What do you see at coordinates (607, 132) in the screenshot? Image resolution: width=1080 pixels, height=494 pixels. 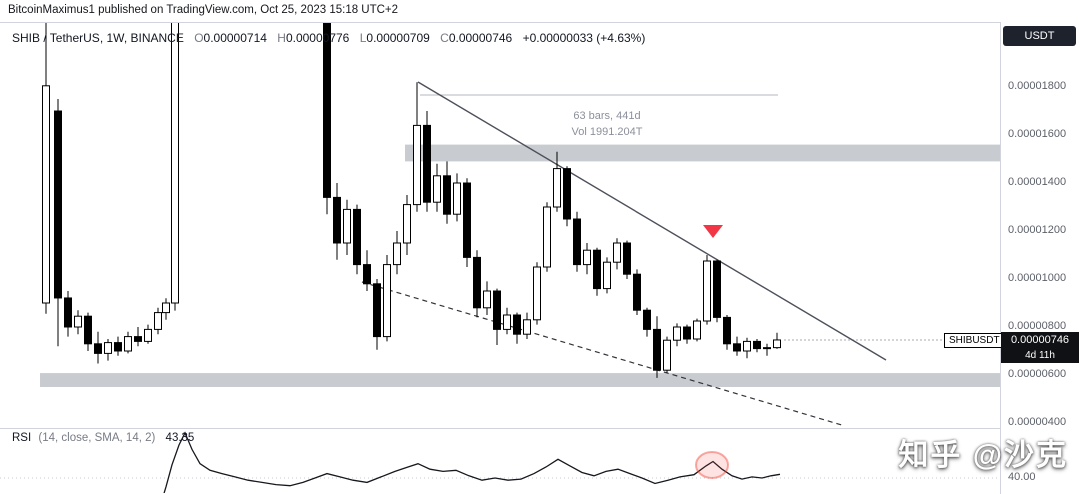 I see `measure-volume-label: Vol 1991.204T` at bounding box center [607, 132].